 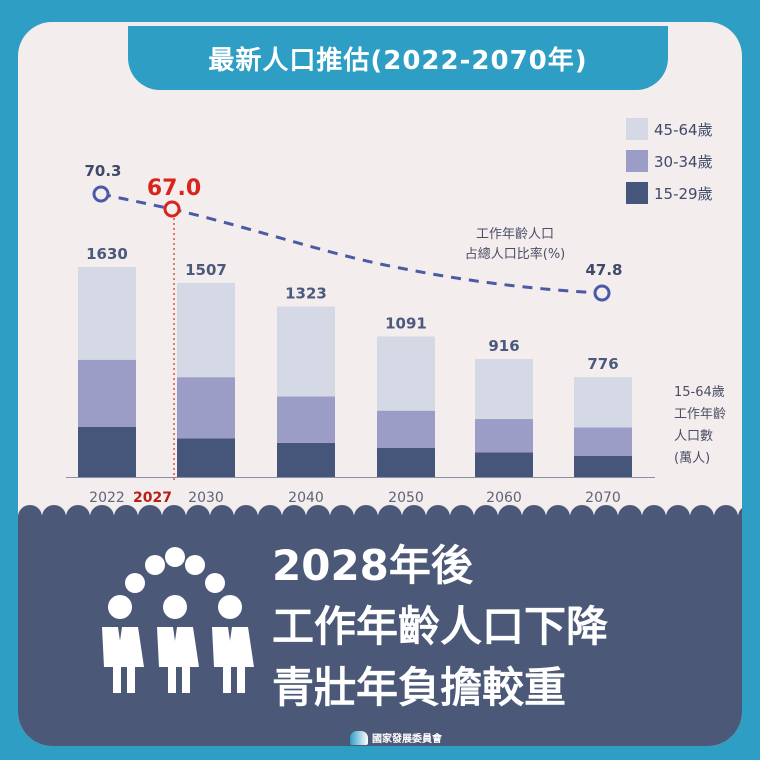 I want to click on ndc-logo: 國家發展委員會, so click(x=396, y=737).